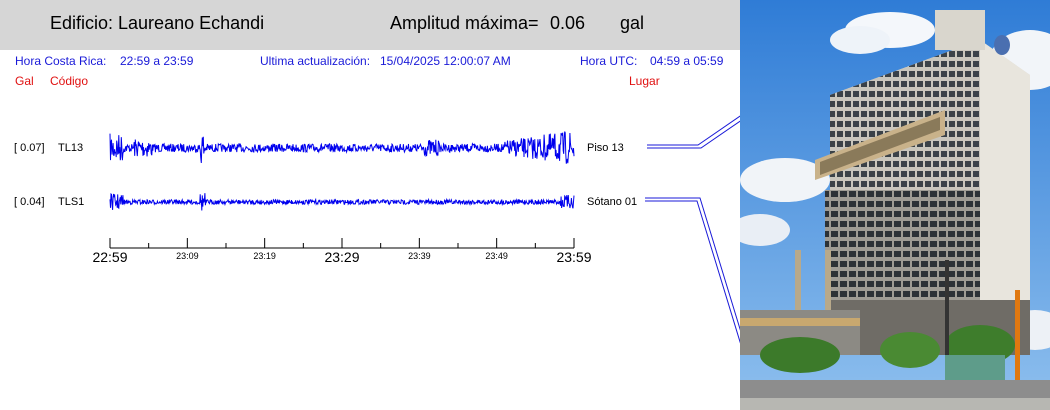 This screenshot has height=410, width=1050. I want to click on channel-code-tls1: TLS1, so click(71, 202).